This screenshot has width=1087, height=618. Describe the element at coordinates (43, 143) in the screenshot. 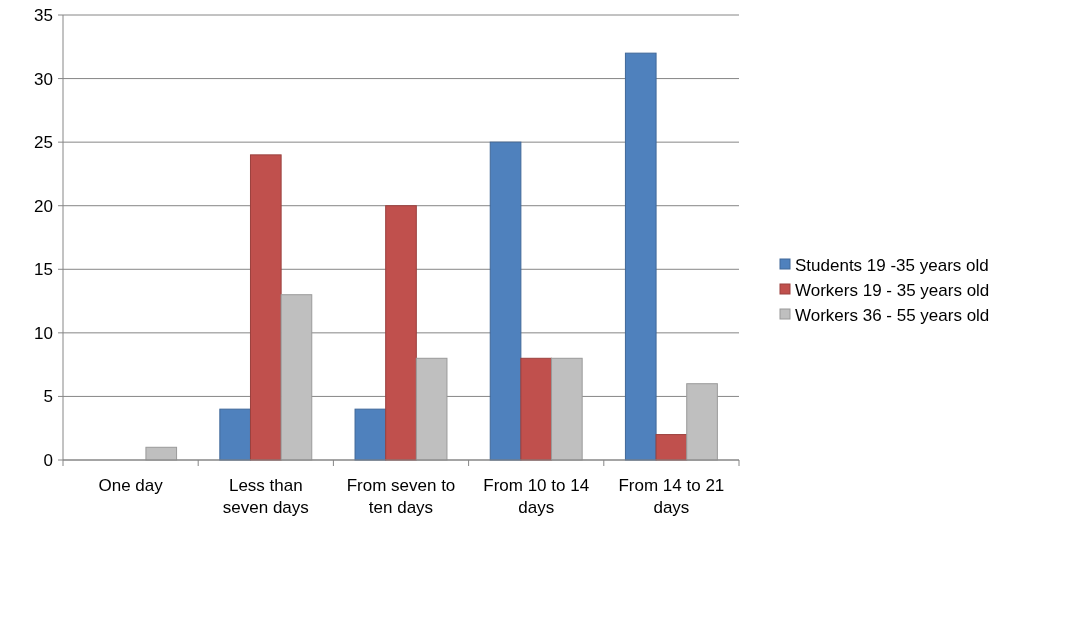

I see `y-tick-label: 25` at that location.